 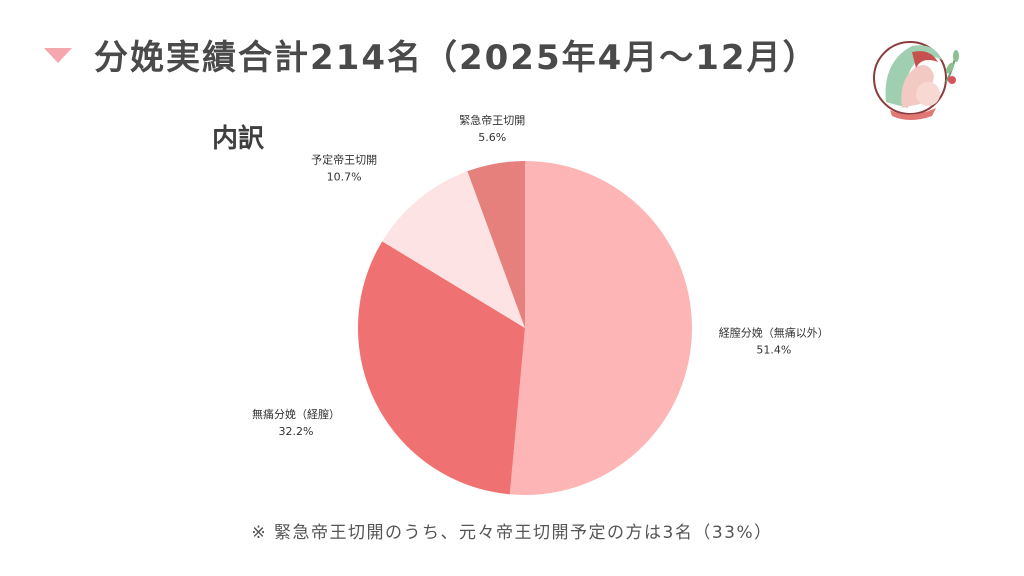 I want to click on mother-and-baby-logo, so click(x=916, y=80).